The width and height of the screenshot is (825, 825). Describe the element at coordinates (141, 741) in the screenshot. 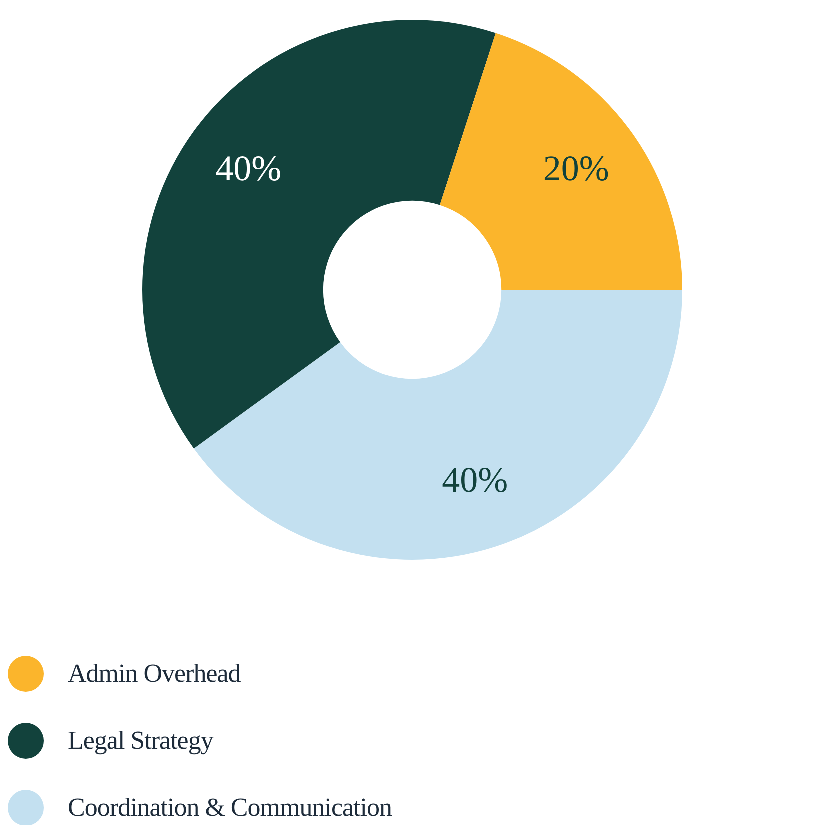

I see `legend-label: Legal Strategy` at that location.